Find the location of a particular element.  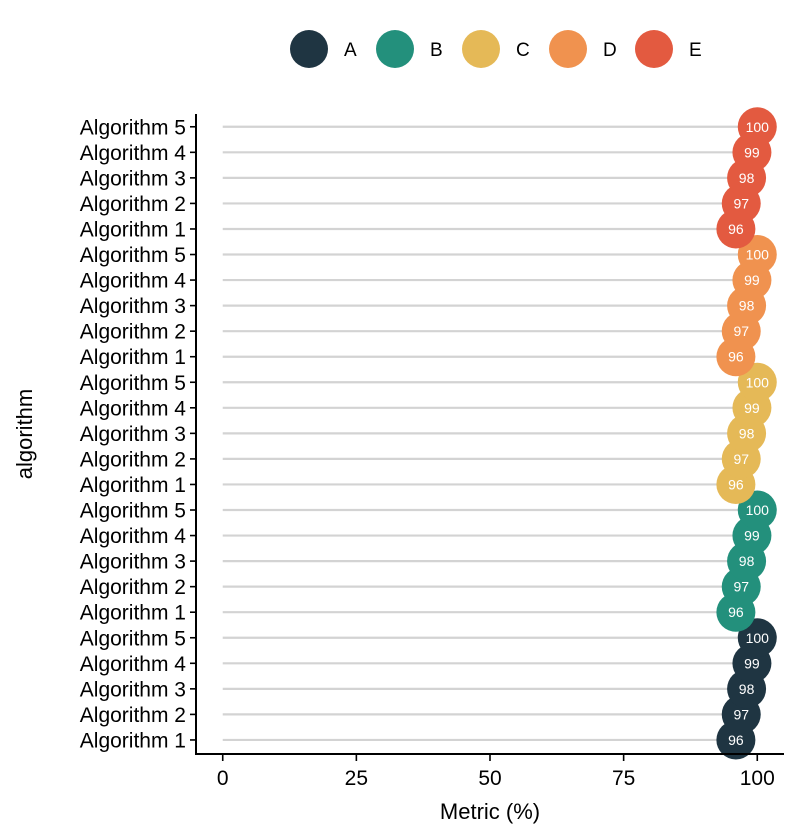

dot-label-D-2: 97 is located at coordinates (741, 331).